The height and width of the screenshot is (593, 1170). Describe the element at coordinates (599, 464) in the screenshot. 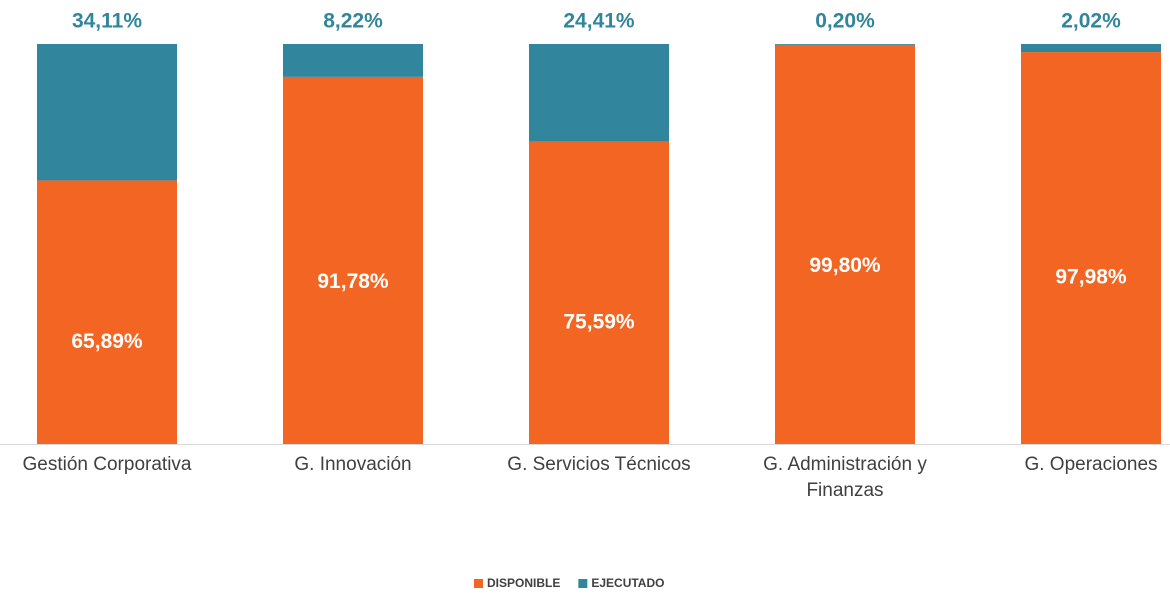

I see `x-tick-label: G. Servicios Técnicos` at that location.